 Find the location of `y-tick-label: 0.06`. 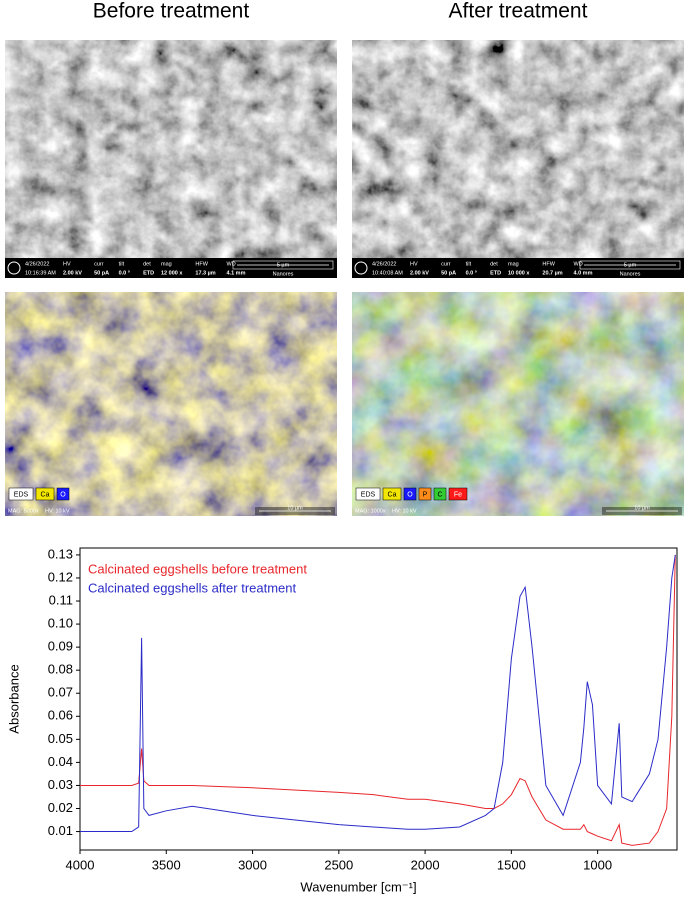

y-tick-label: 0.06 is located at coordinates (60, 715).